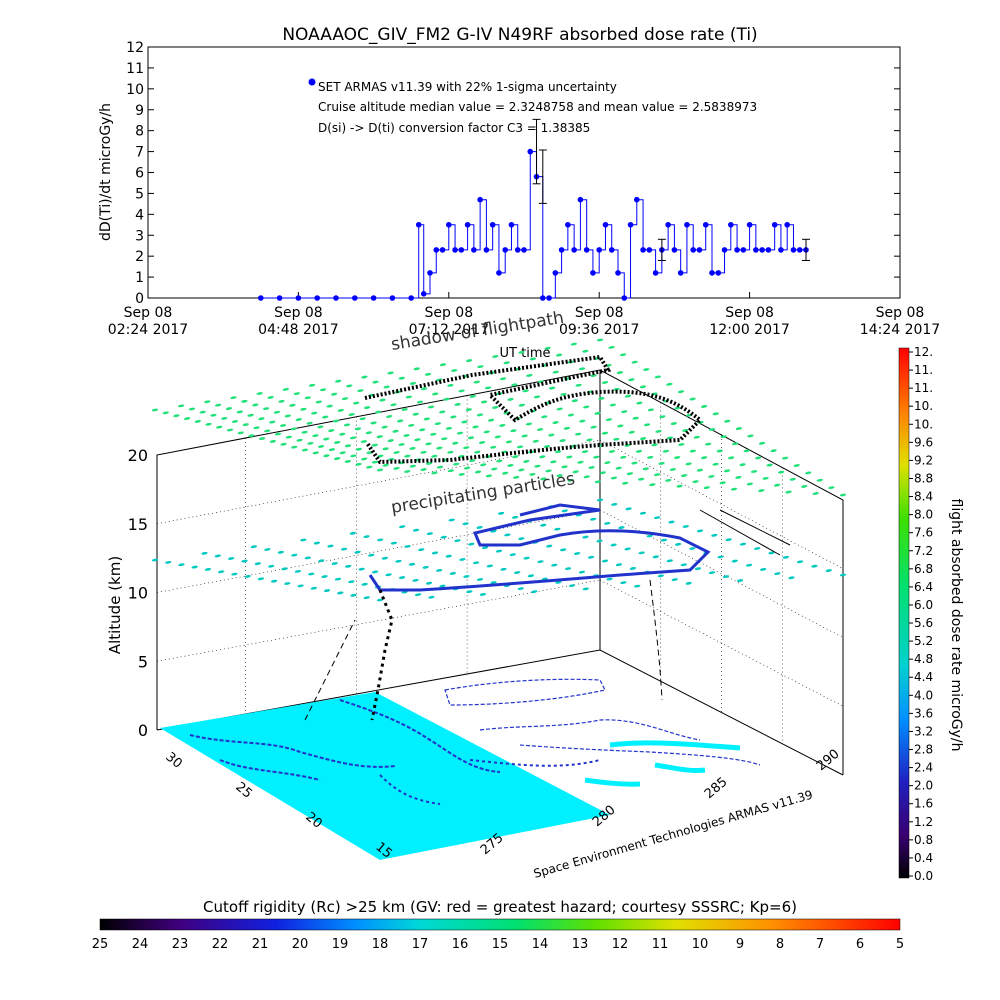 This screenshot has width=1000, height=1000. What do you see at coordinates (923, 460) in the screenshot?
I see `colorbar-tick-label: 9.2` at bounding box center [923, 460].